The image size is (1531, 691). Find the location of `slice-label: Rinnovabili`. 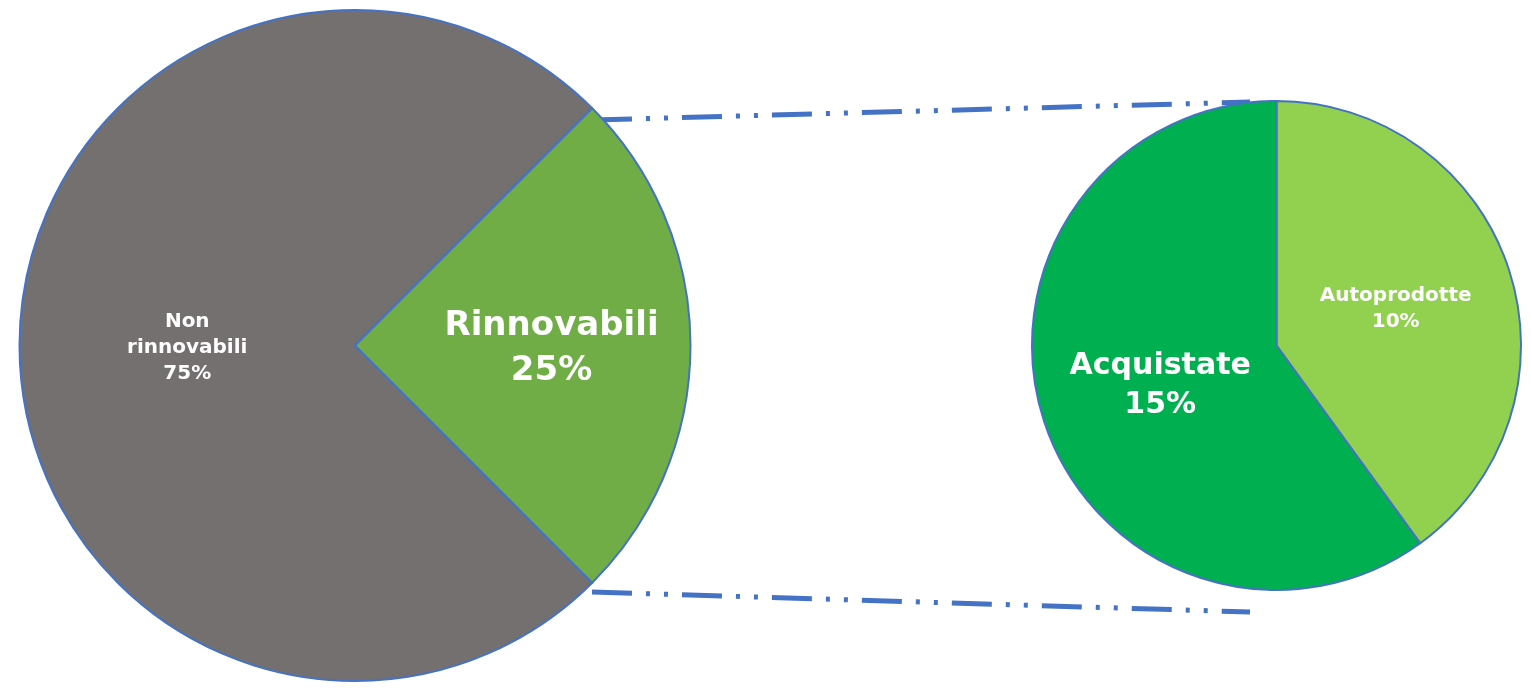

slice-label: Rinnovabili is located at coordinates (551, 323).